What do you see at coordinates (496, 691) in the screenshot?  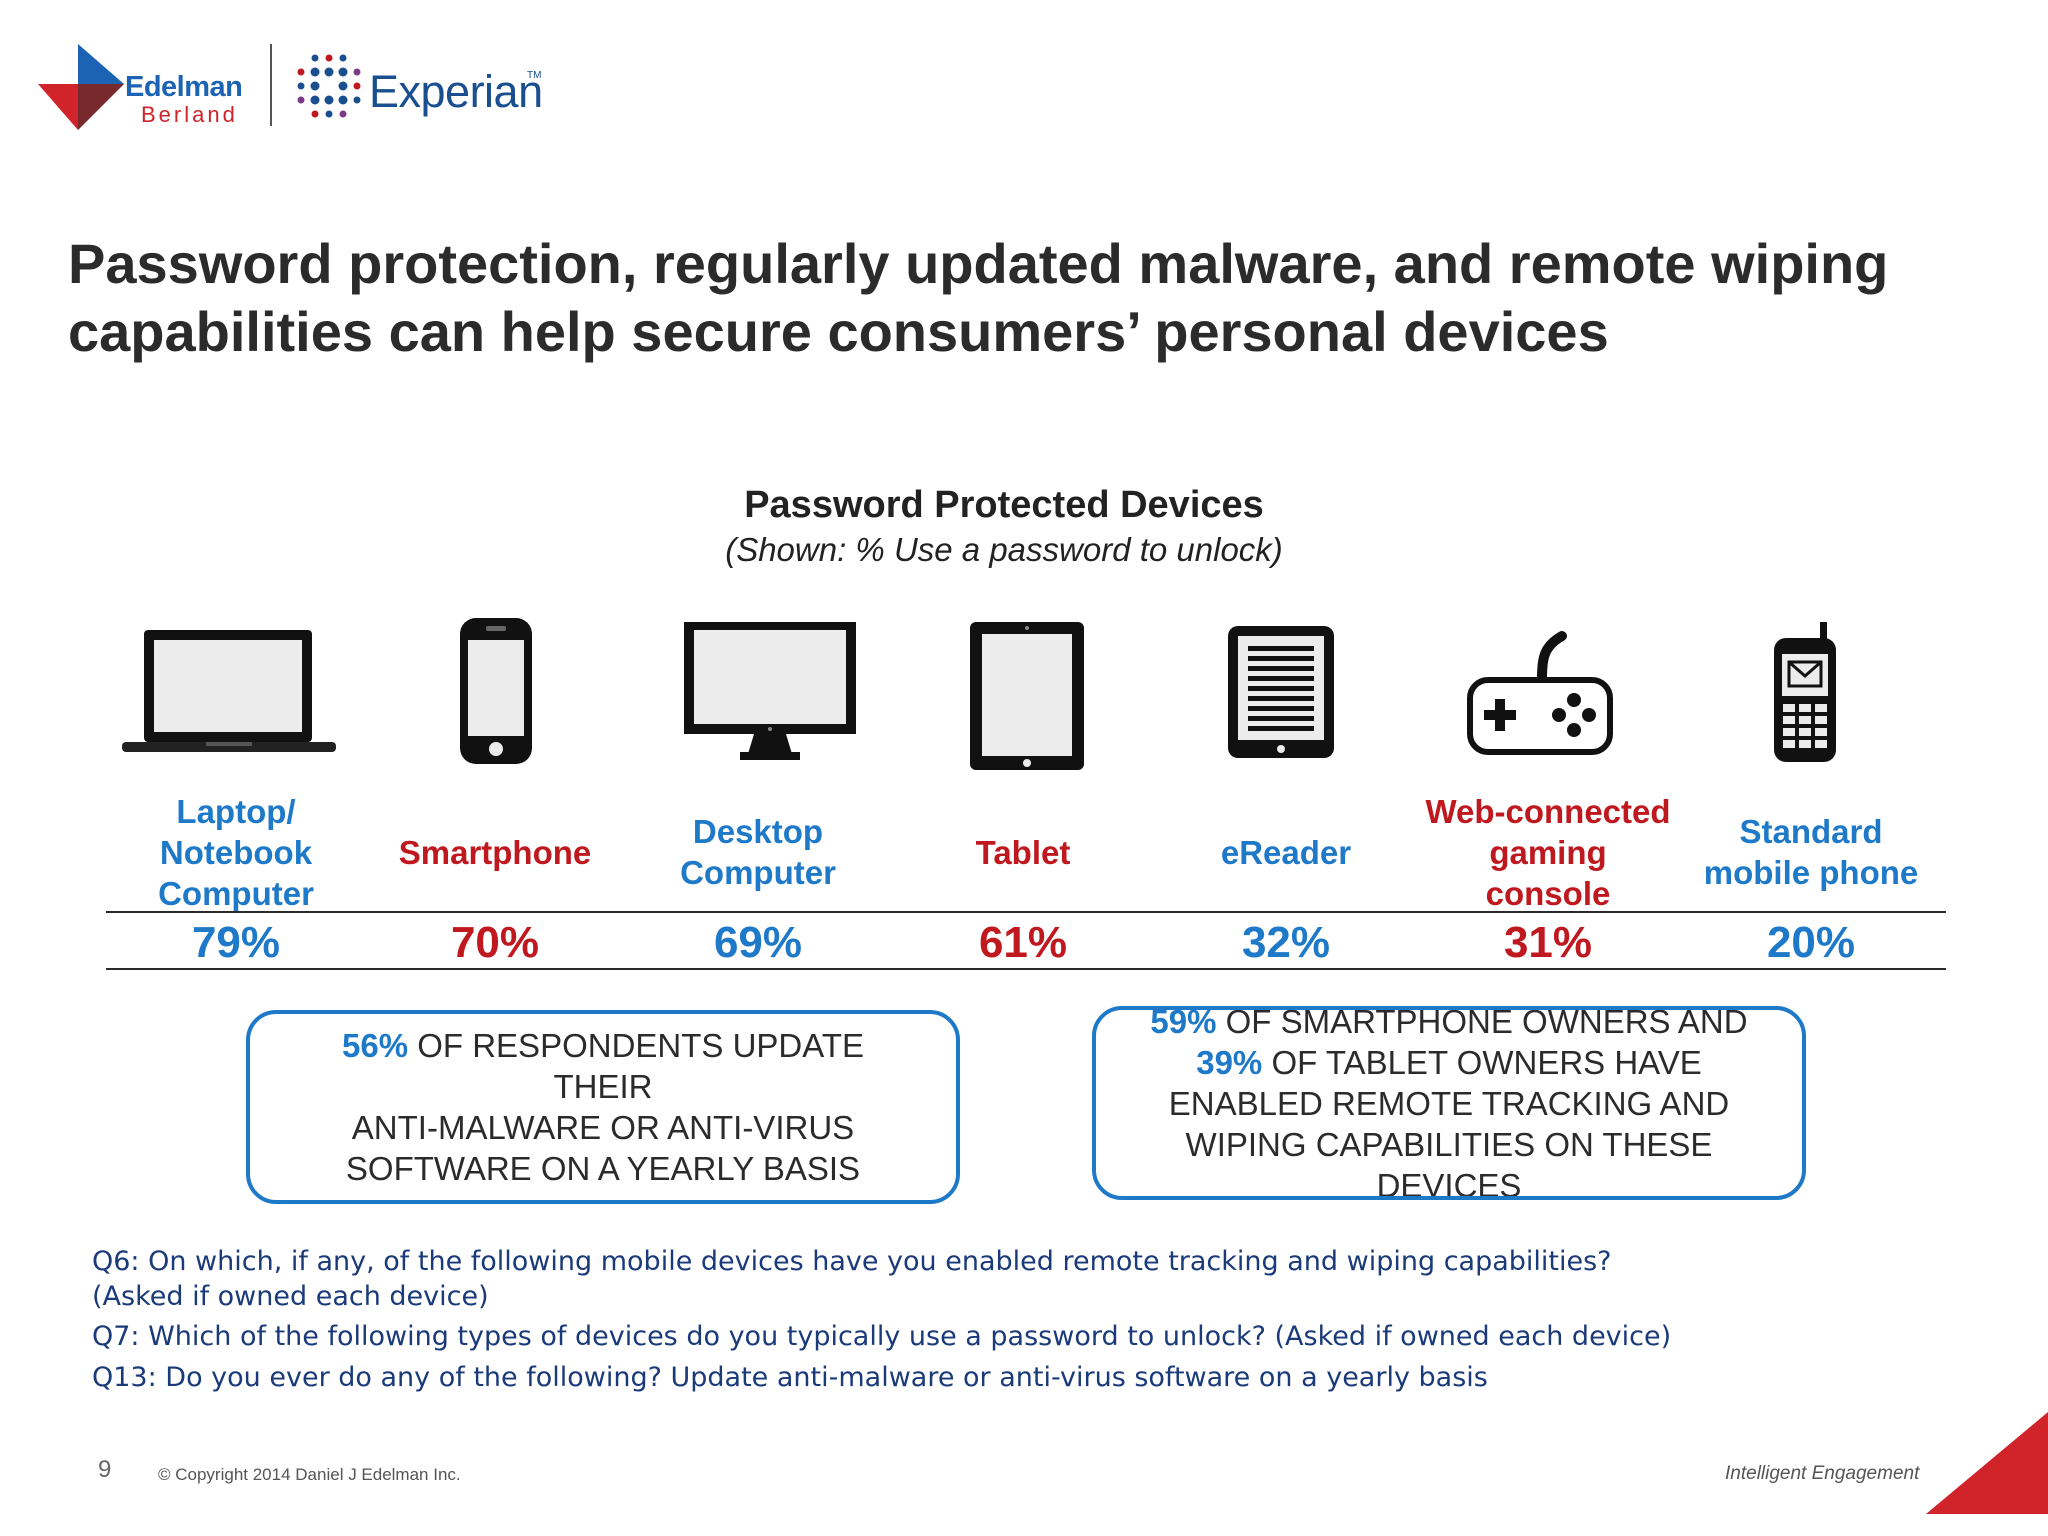 I see `smartphone-icon` at bounding box center [496, 691].